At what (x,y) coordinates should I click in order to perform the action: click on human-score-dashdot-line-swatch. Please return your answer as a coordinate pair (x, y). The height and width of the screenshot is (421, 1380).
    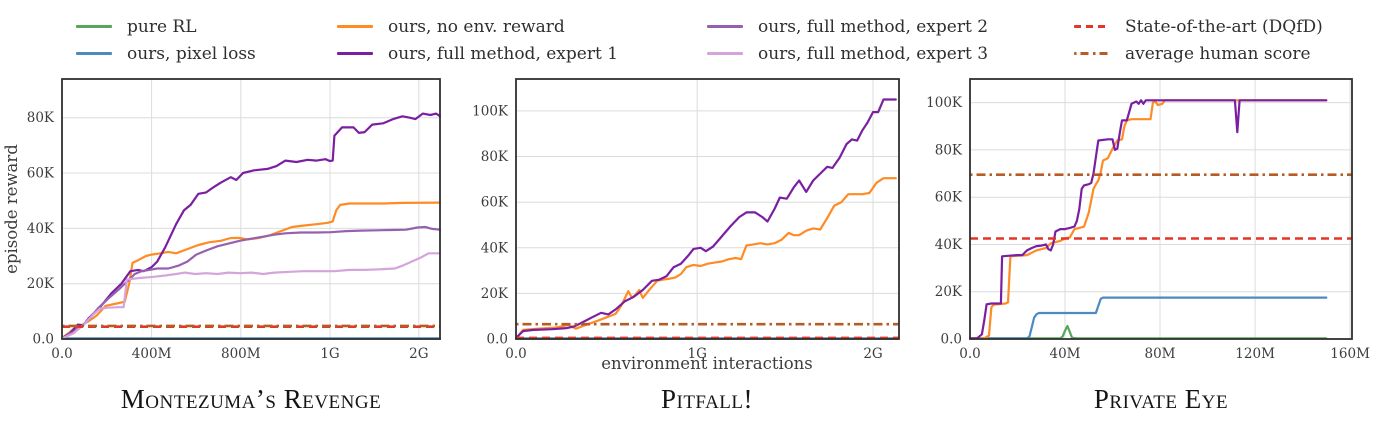
    Looking at the image, I should click on (1092, 53).